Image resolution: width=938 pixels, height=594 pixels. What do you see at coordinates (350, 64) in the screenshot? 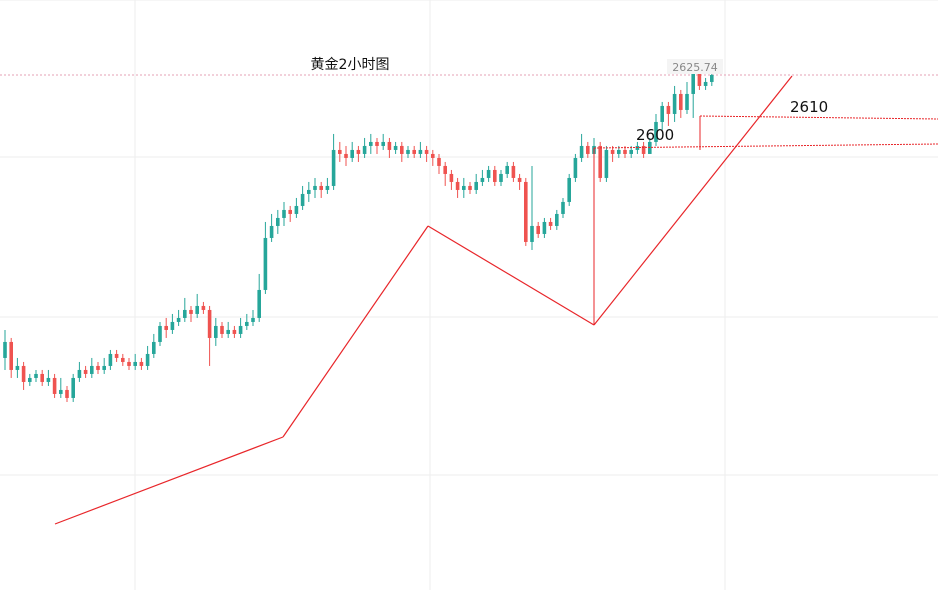
I see `chart-title: 黄金2小时图` at bounding box center [350, 64].